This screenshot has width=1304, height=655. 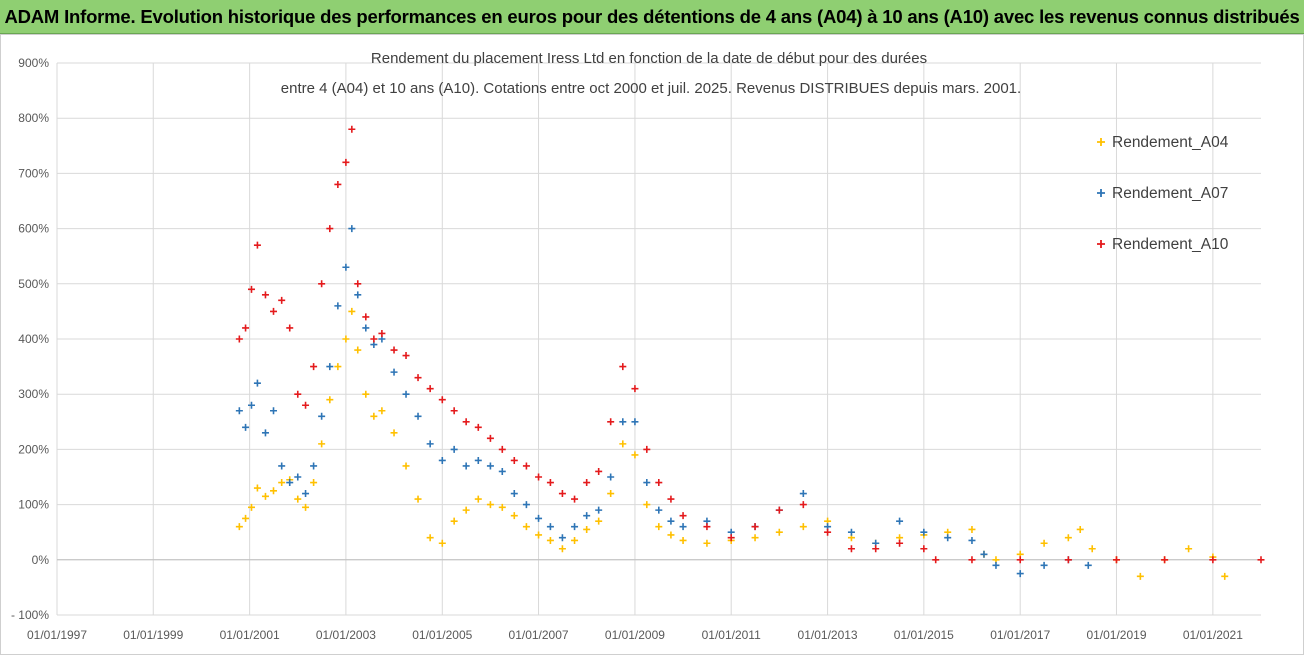 I want to click on x-tick-label: 01/01/2003, so click(x=346, y=635).